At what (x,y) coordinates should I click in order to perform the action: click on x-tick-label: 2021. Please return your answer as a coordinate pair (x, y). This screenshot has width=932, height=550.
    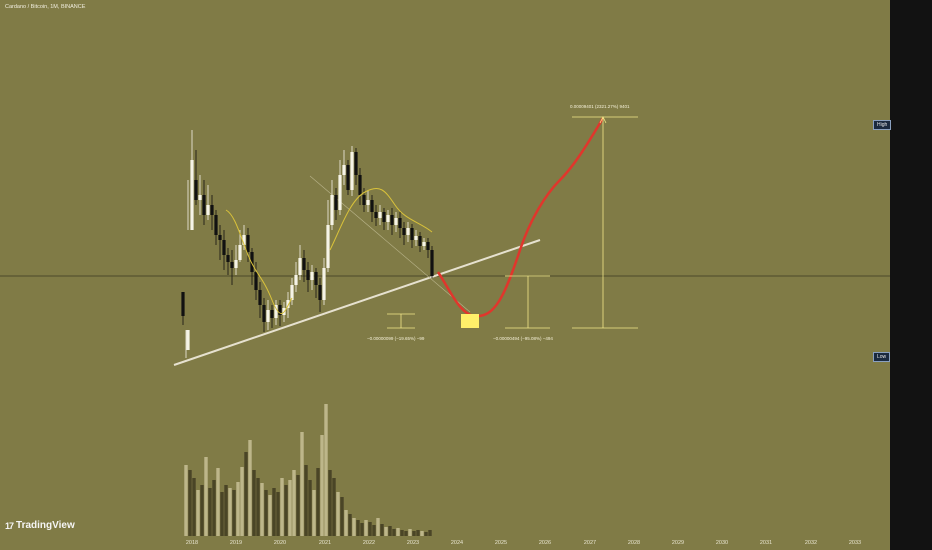
    Looking at the image, I should click on (325, 543).